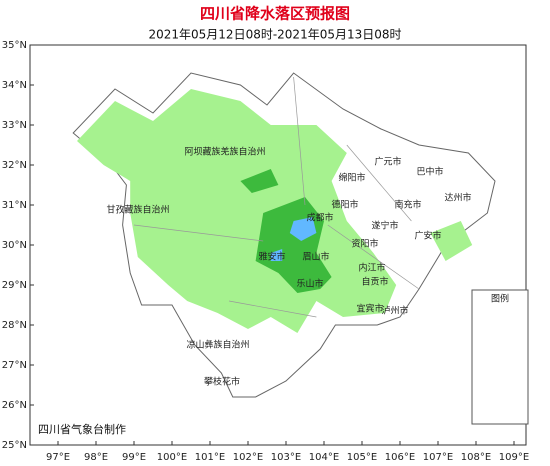  What do you see at coordinates (217, 345) in the screenshot?
I see `region-label: 凉山彝族自治州` at bounding box center [217, 345].